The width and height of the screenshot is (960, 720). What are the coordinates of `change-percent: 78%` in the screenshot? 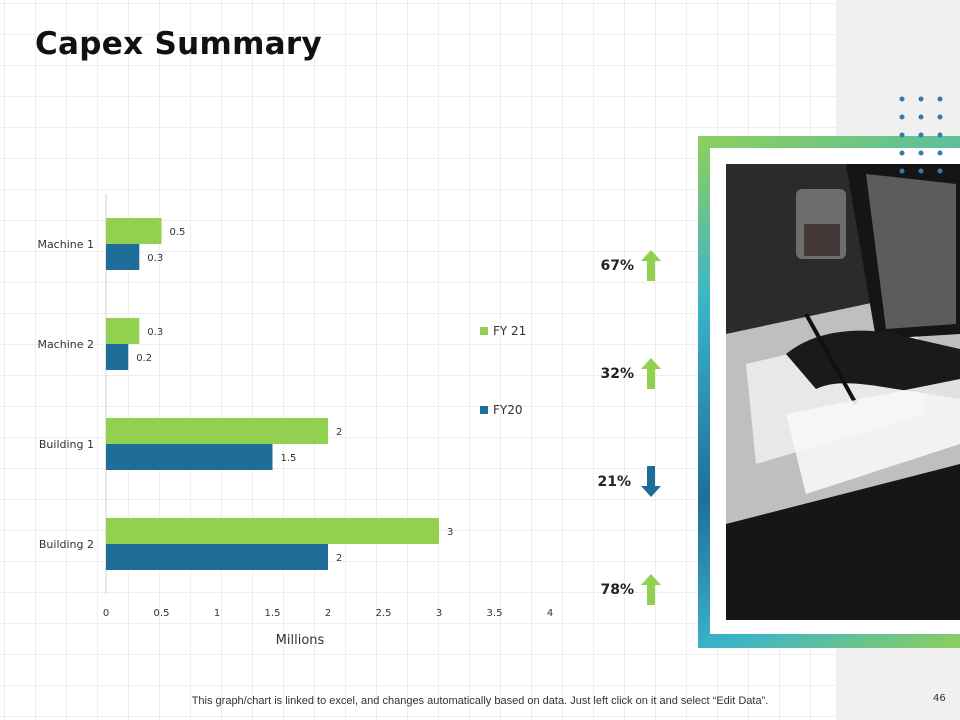 It's located at (617, 590).